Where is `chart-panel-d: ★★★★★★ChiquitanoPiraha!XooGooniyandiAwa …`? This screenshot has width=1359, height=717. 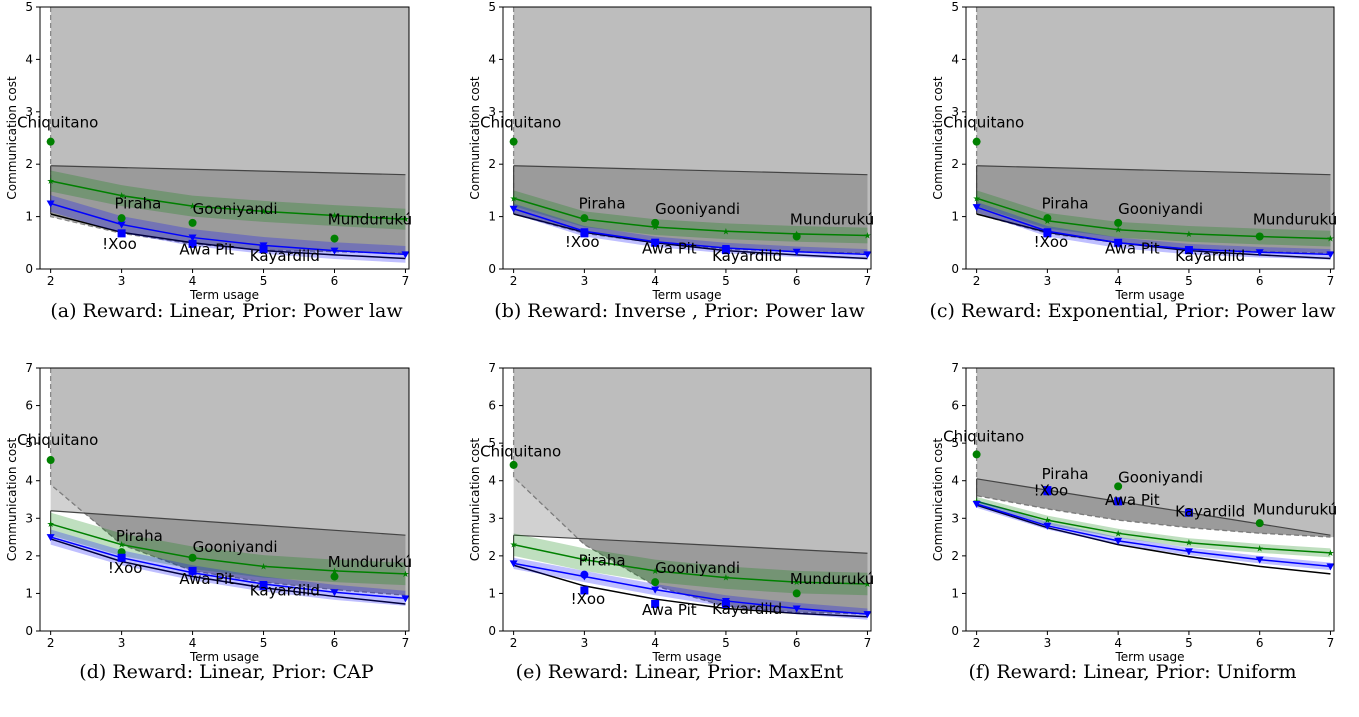
chart-panel-d: ★★★★★★ChiquitanoPiraha!XooGooniyandiAwa … is located at coordinates (208, 512).